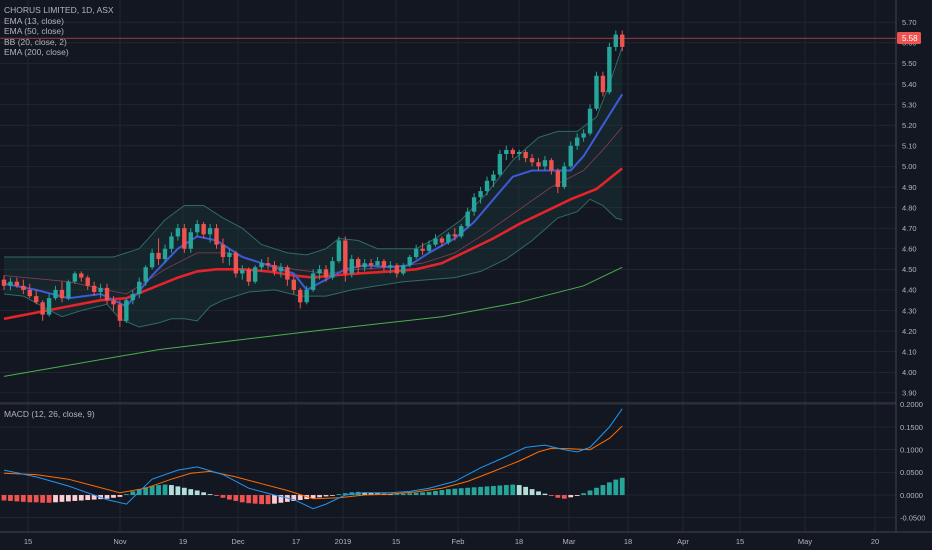  I want to click on time-tick-label: May, so click(805, 541).